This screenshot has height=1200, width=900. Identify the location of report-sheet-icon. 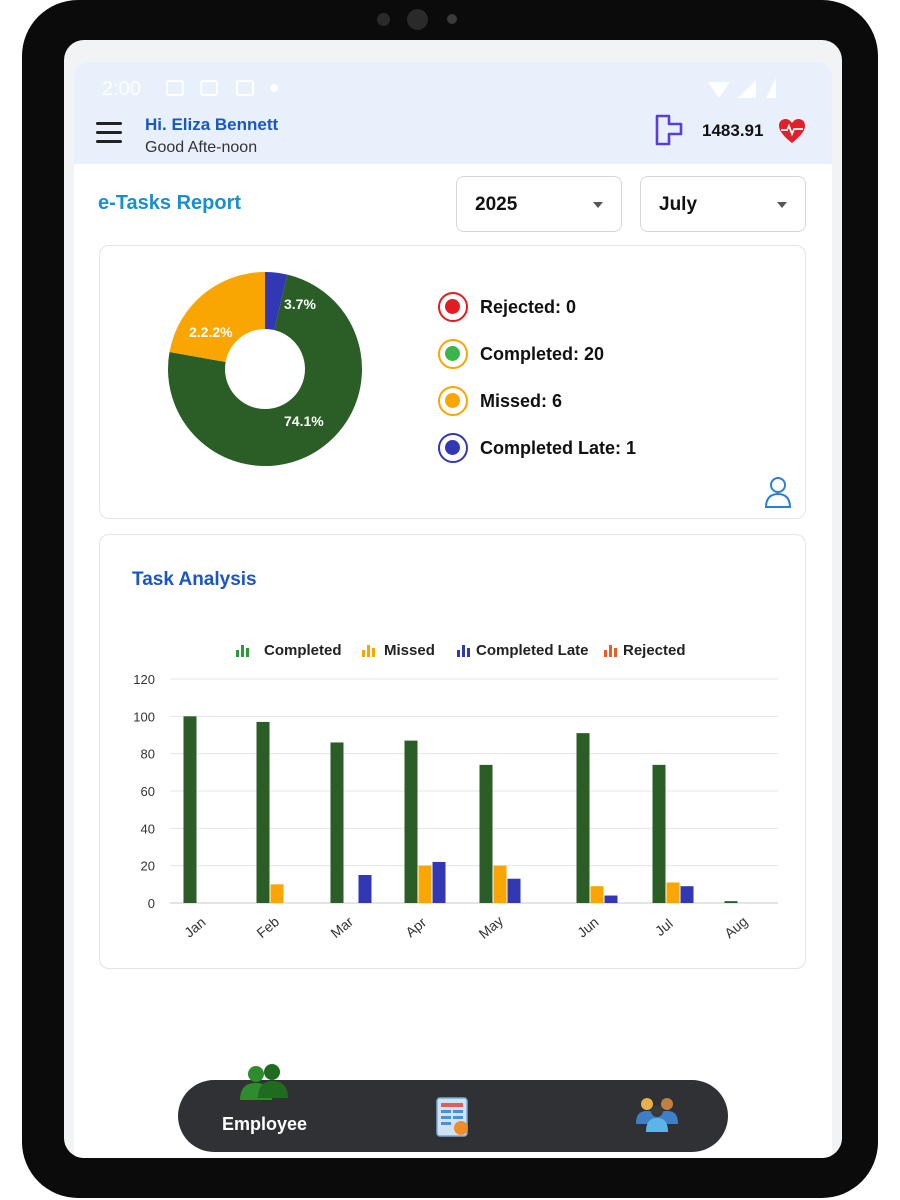
(452, 1117).